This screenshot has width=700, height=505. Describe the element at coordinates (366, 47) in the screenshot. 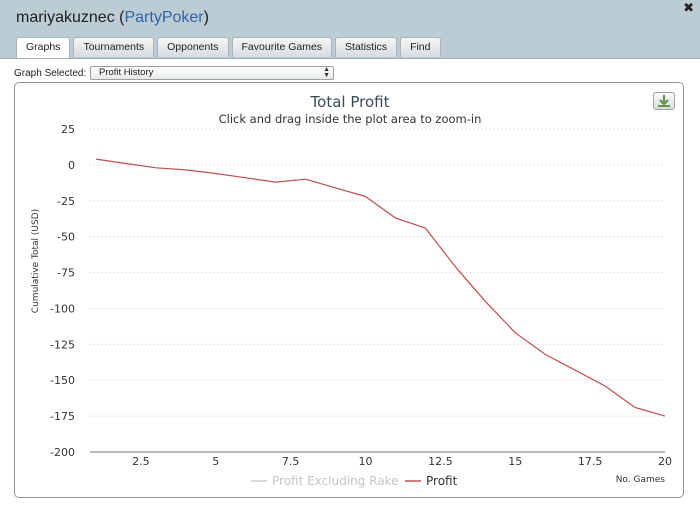

I see `tab-statistics: Statistics` at that location.